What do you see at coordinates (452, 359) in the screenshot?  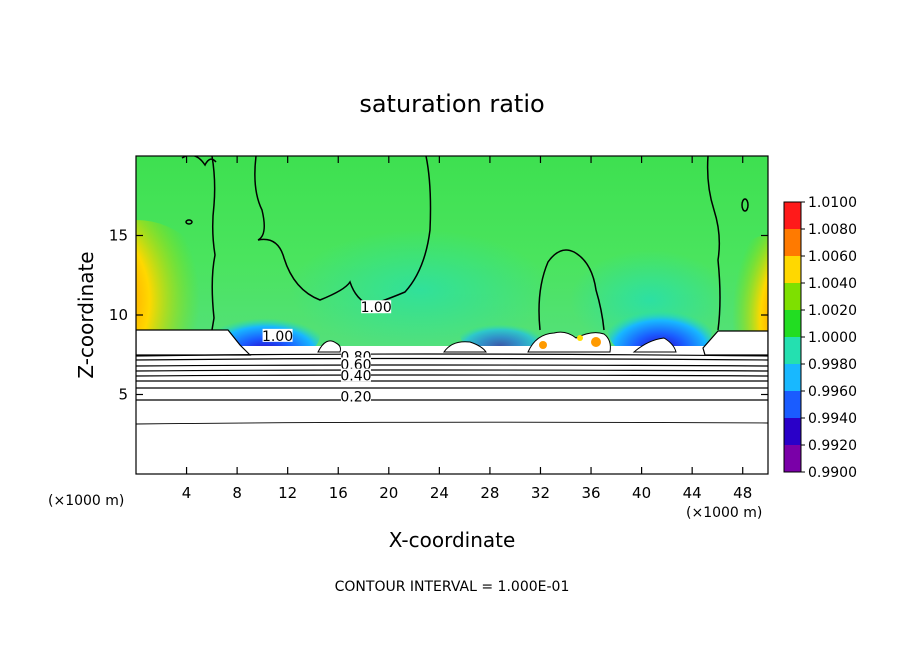 I see `contour-line-0.80` at bounding box center [452, 359].